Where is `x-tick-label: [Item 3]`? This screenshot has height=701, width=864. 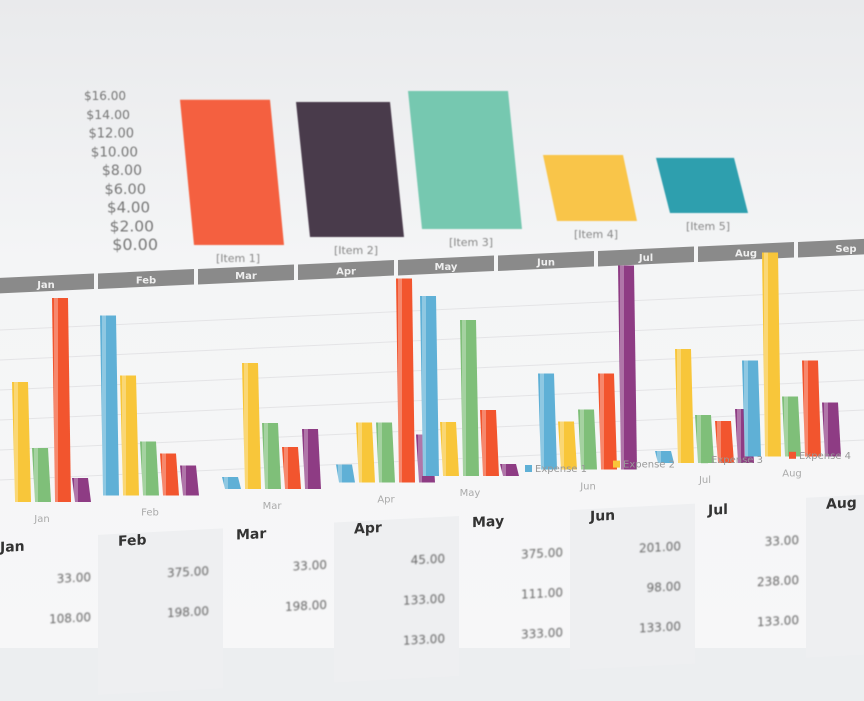 x-tick-label: [Item 3] is located at coordinates (471, 242).